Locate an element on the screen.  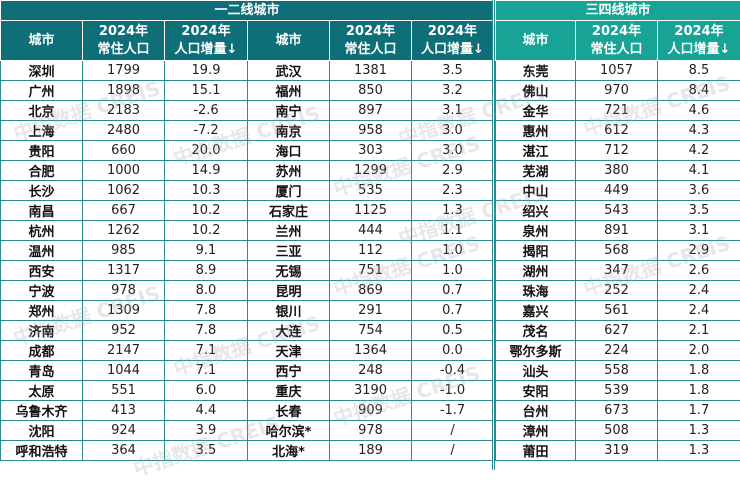
population-cell: 1062 is located at coordinates (124, 191).